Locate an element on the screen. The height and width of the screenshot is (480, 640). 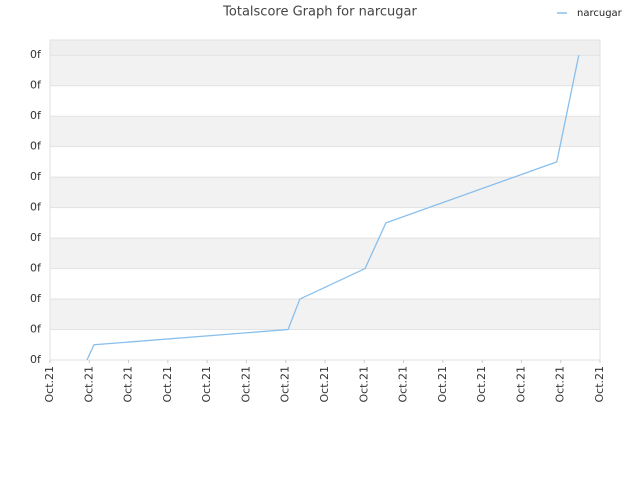
chart-title: Totalscore Graph for narcugar is located at coordinates (319, 12).